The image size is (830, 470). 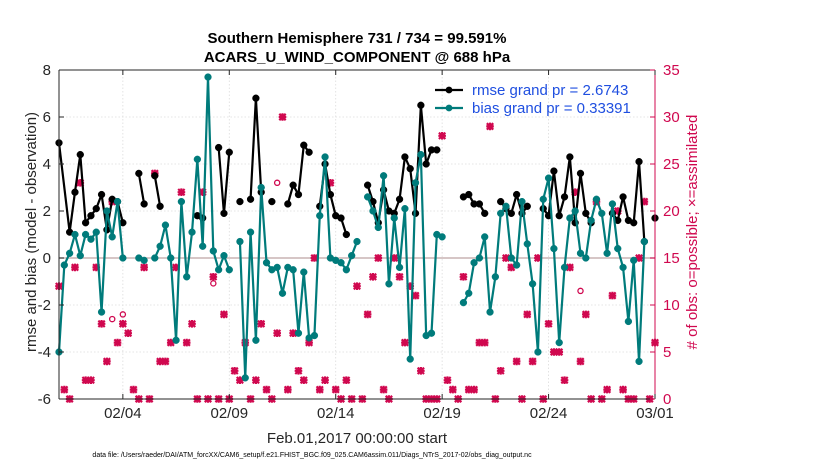 What do you see at coordinates (550, 90) in the screenshot?
I see `legend-rmse-label: rmse grand pr = 2.6743` at bounding box center [550, 90].